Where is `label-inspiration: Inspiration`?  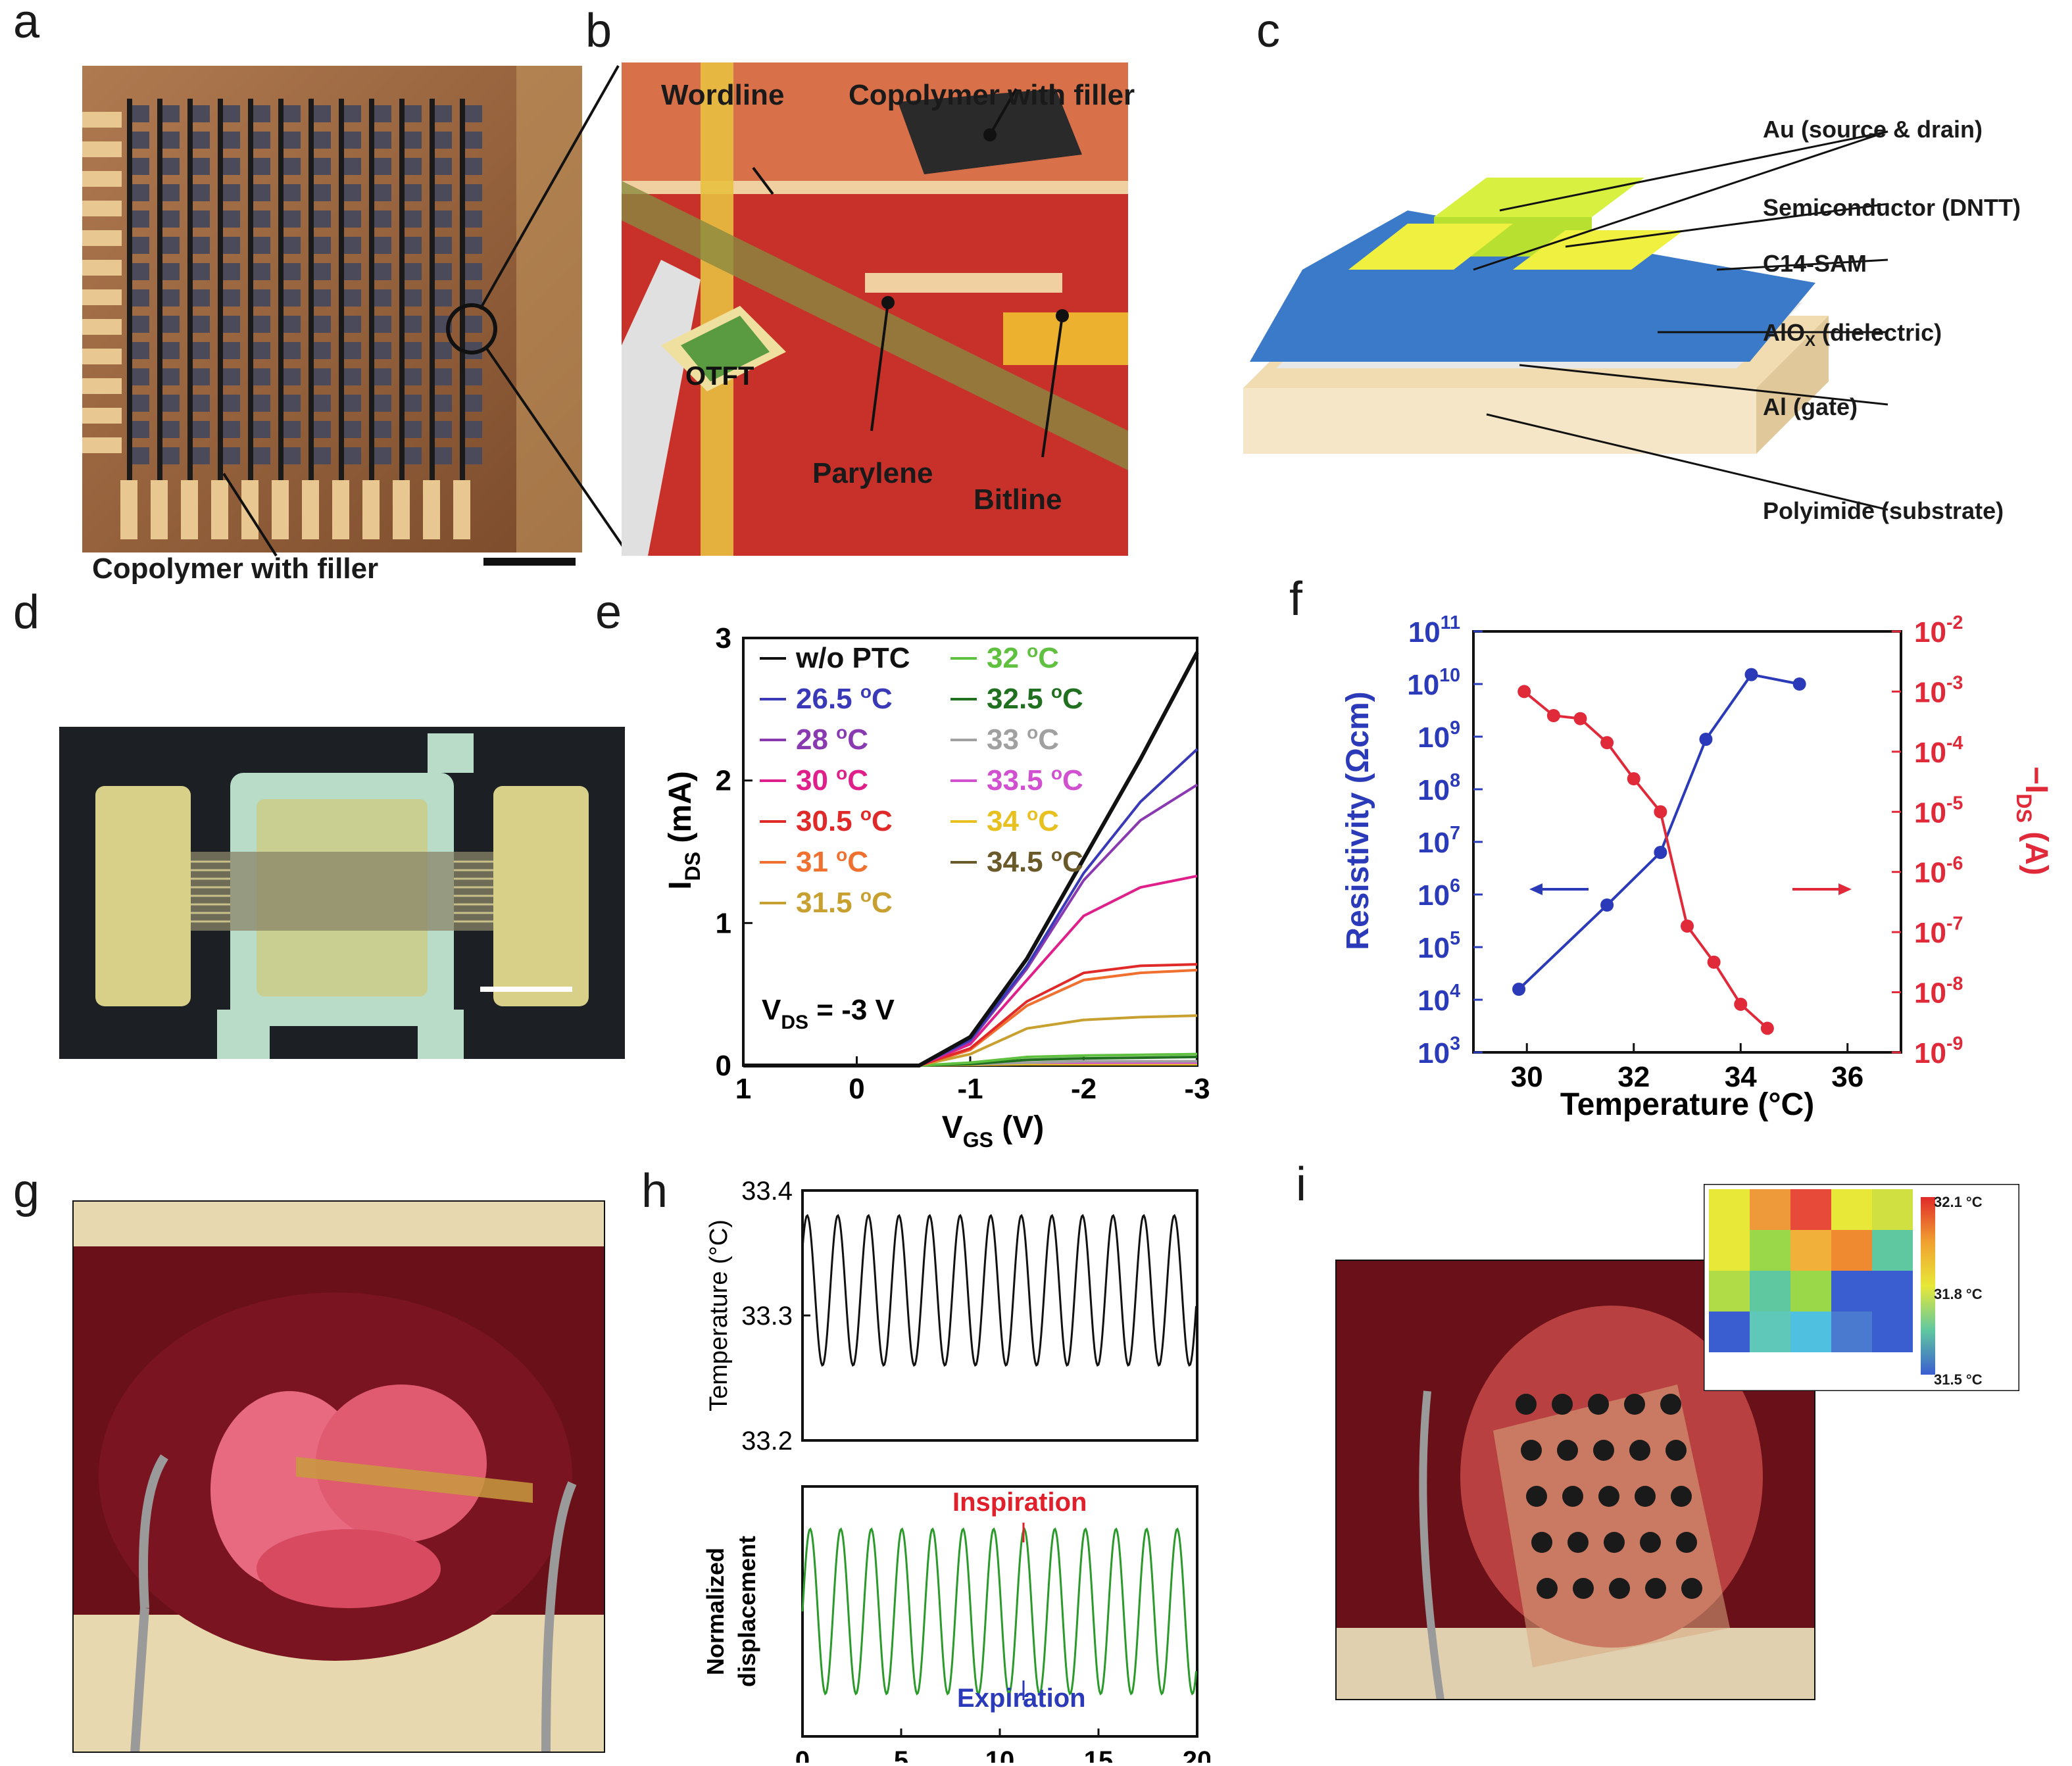 label-inspiration: Inspiration is located at coordinates (1019, 1502).